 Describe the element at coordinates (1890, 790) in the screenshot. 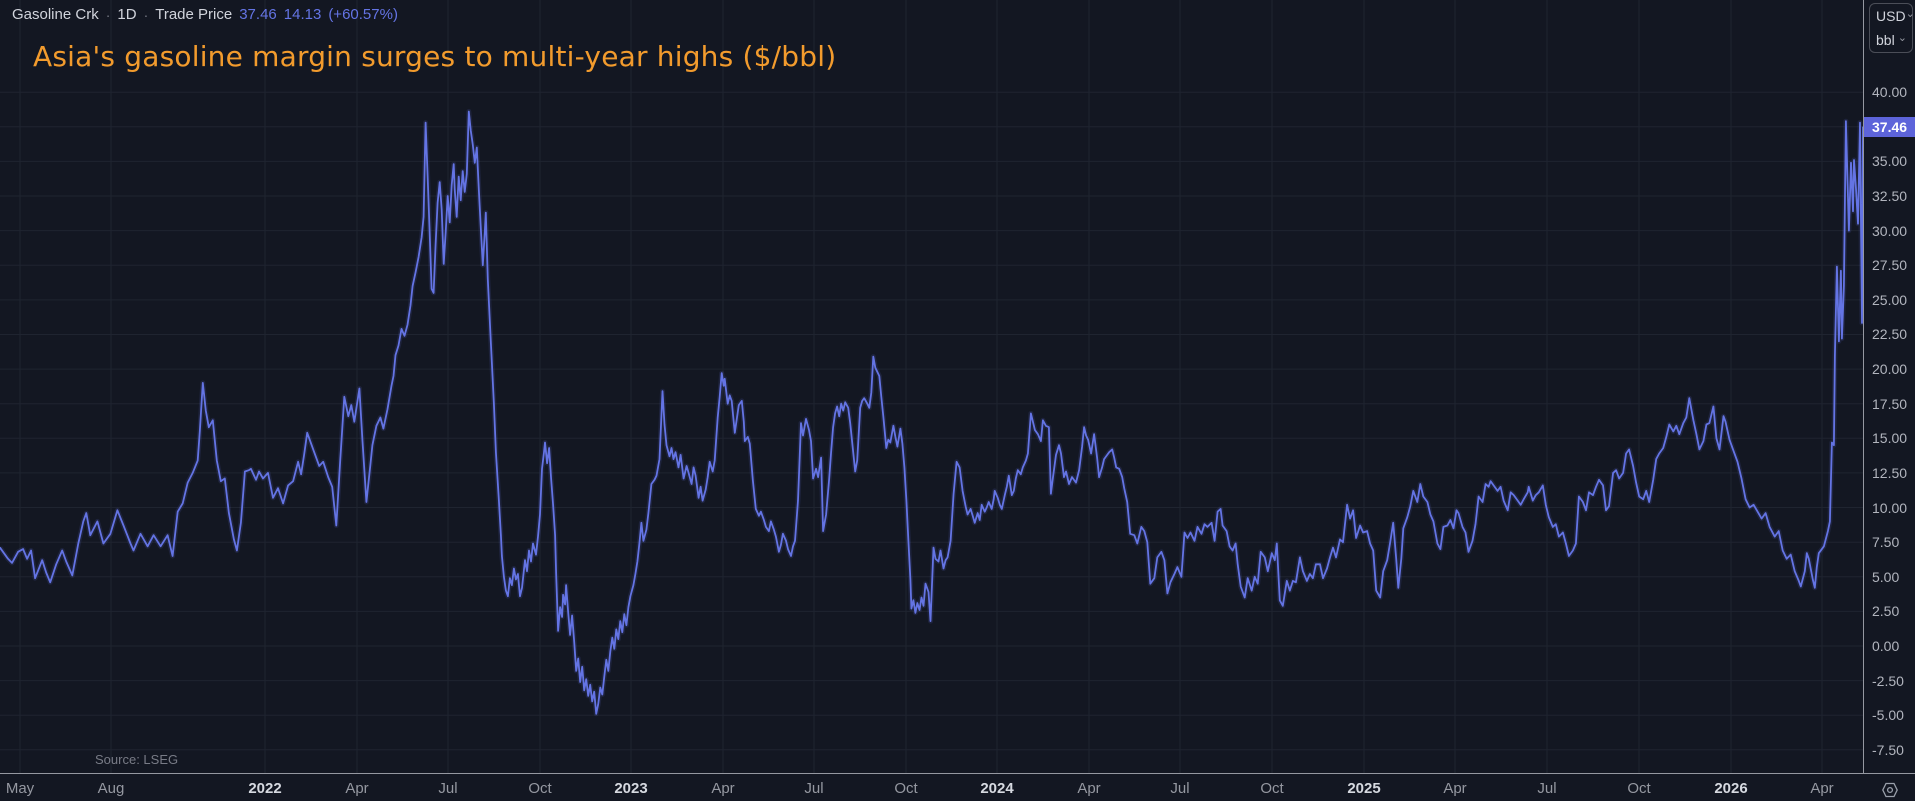

I see `time-axis-settings-icon` at that location.